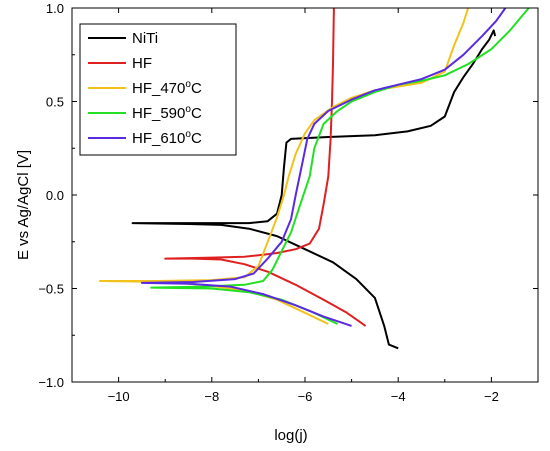 Image resolution: width=550 pixels, height=451 pixels. Describe the element at coordinates (290, 435) in the screenshot. I see `x-axis-label: log(j)` at that location.